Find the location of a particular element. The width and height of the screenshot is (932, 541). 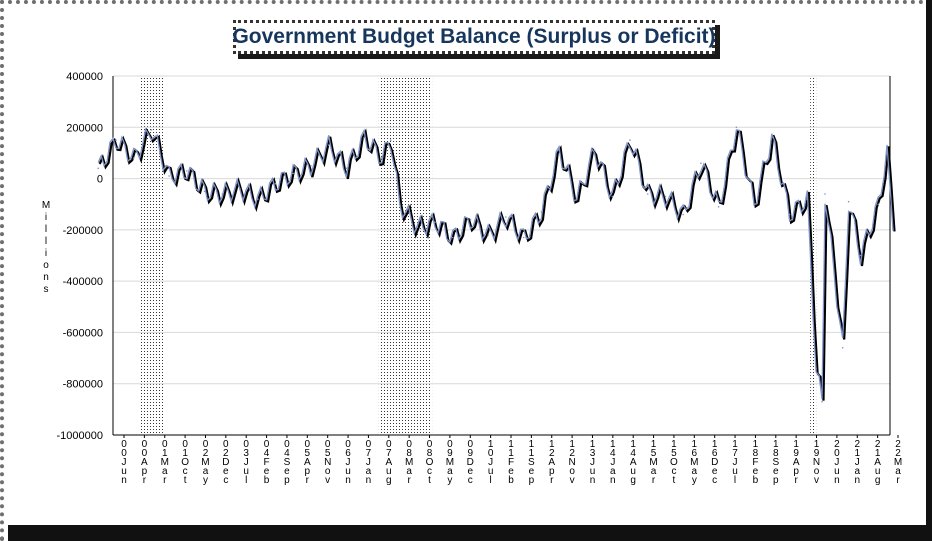

frame-shadow-right is located at coordinates (929, 270).